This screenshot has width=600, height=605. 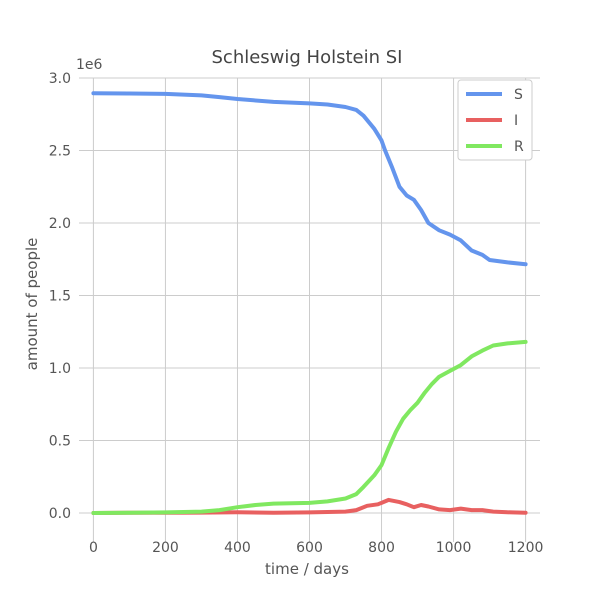 What do you see at coordinates (237, 548) in the screenshot?
I see `x-tick-label: 400` at bounding box center [237, 548].